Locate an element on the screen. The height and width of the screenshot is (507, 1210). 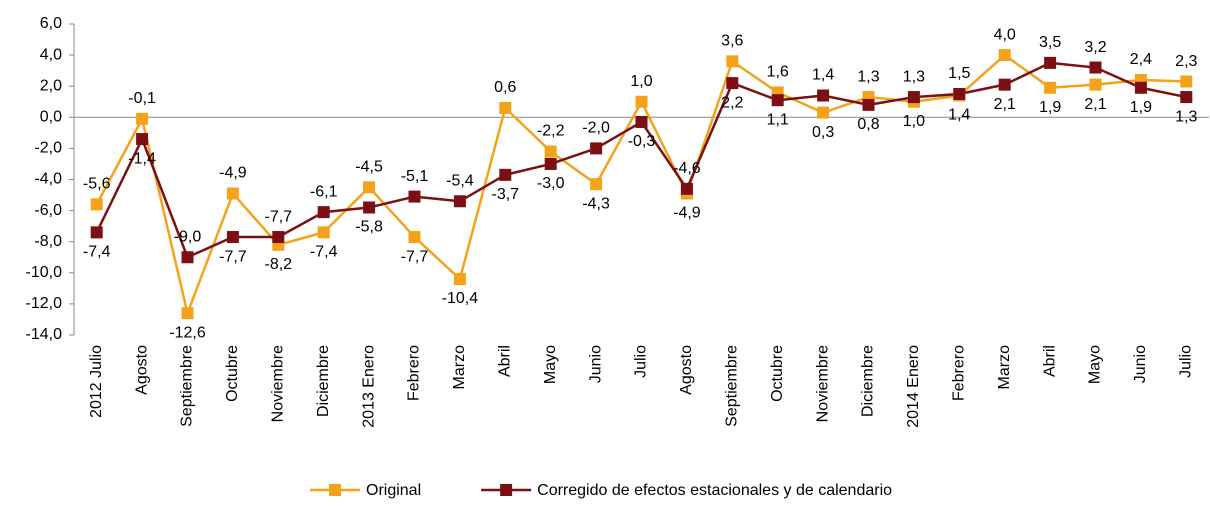
value-label: 3,2 is located at coordinates (1095, 47).